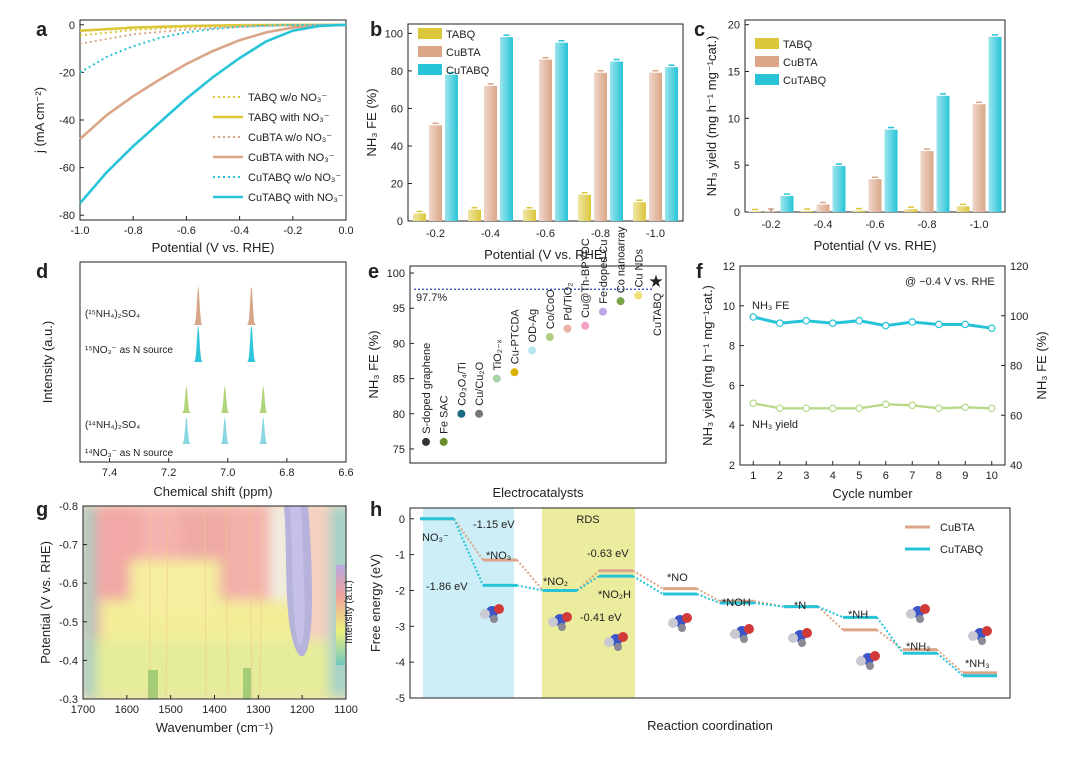  What do you see at coordinates (129, 453) in the screenshot?
I see `trace-label: ¹⁴NO₃⁻ as N source` at bounding box center [129, 453].